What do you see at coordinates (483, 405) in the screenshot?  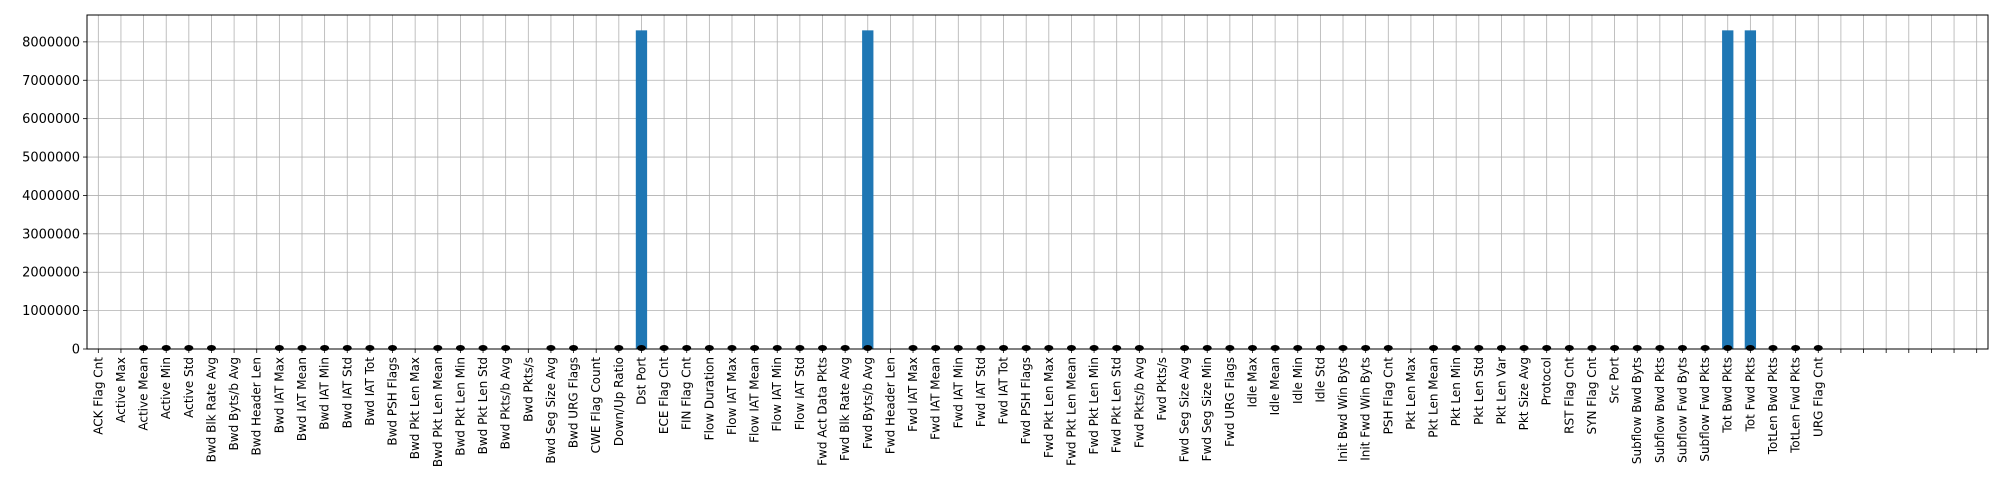 I see `x-tick-label: Bwd Pkt Len Std` at bounding box center [483, 405].